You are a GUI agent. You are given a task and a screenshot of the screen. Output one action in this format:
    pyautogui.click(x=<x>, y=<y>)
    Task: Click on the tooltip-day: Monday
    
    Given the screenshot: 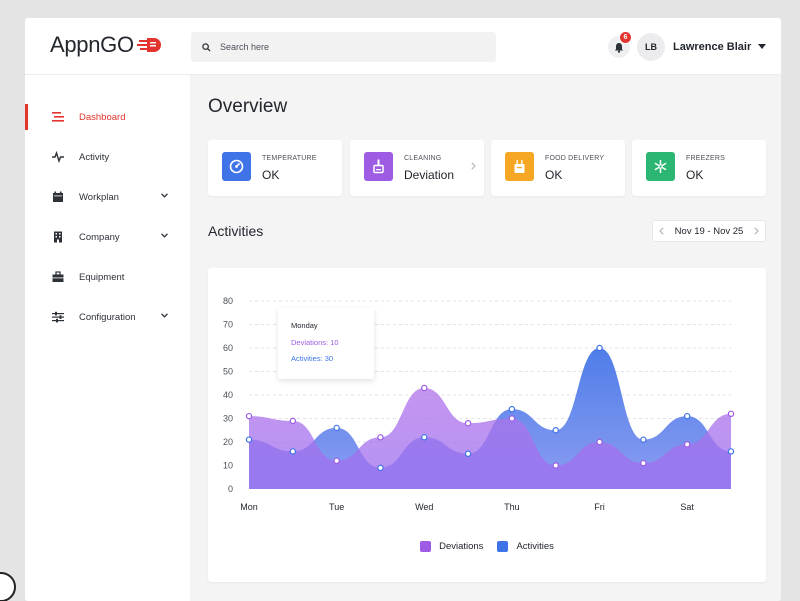 What is the action you would take?
    pyautogui.click(x=304, y=325)
    